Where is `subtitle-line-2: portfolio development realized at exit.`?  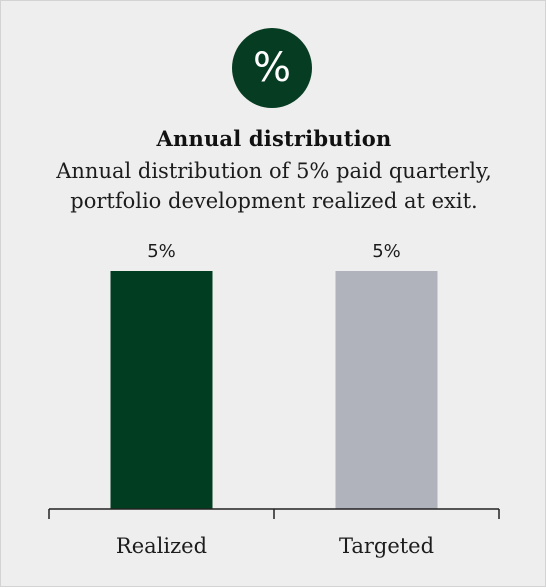
subtitle-line-2: portfolio development realized at exit. is located at coordinates (274, 201).